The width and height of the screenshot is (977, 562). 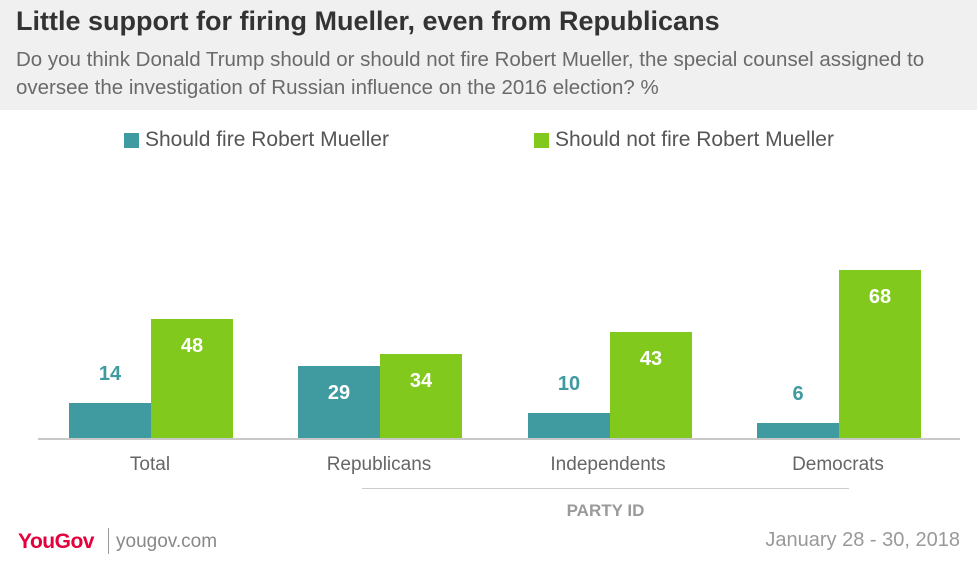 What do you see at coordinates (608, 464) in the screenshot?
I see `category-label-independents: Independents` at bounding box center [608, 464].